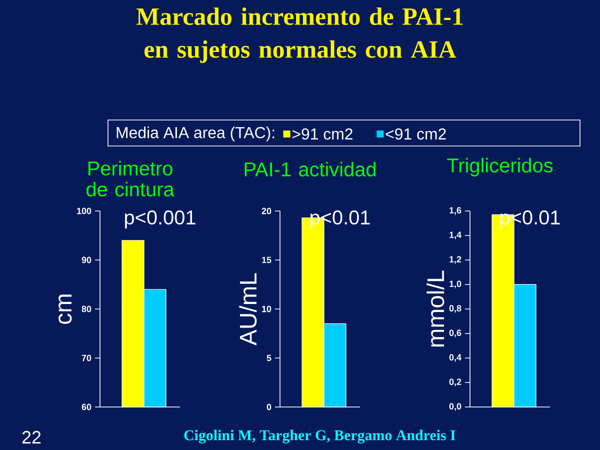  Describe the element at coordinates (456, 211) in the screenshot. I see `y-tick-label: 1,6` at that location.